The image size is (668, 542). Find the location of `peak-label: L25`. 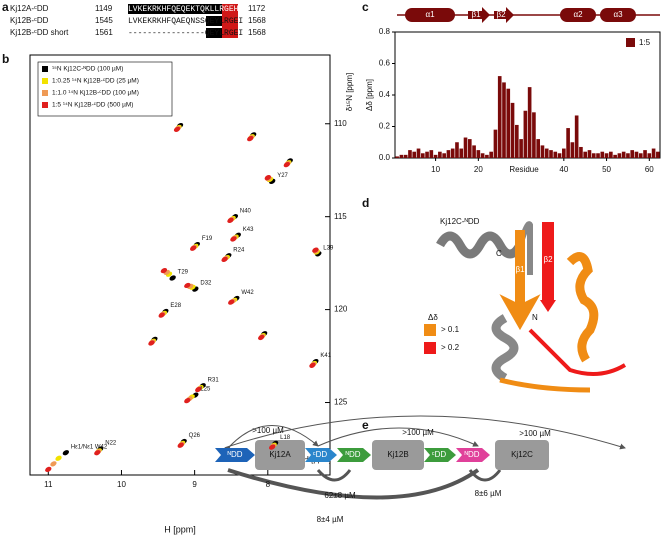

peak-label: L25 is located at coordinates (205, 390).